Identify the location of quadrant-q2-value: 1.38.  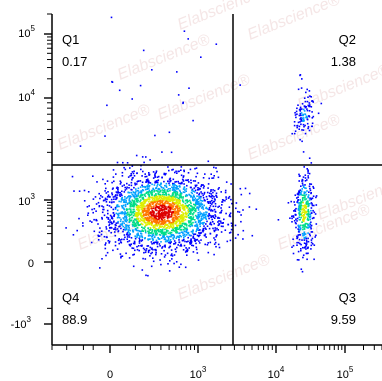
(343, 61).